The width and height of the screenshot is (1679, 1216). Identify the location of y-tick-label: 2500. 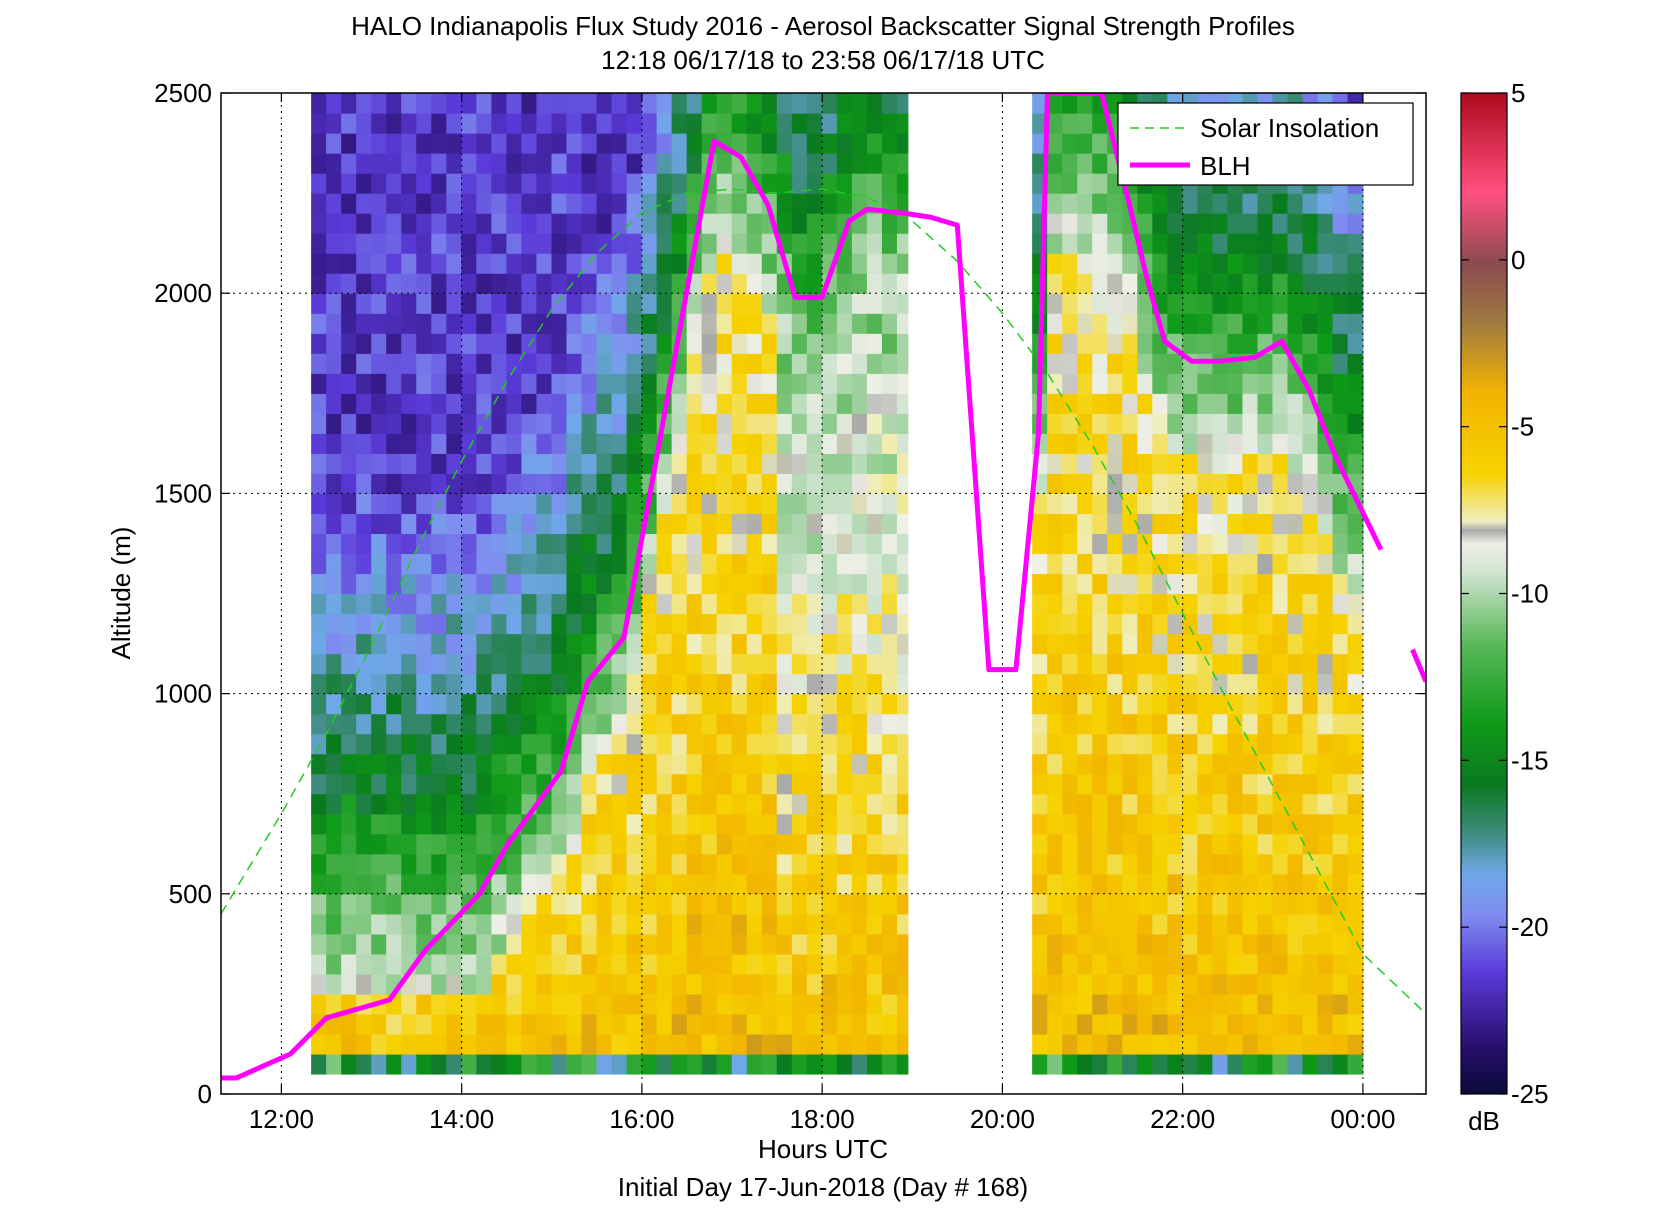
(183, 93).